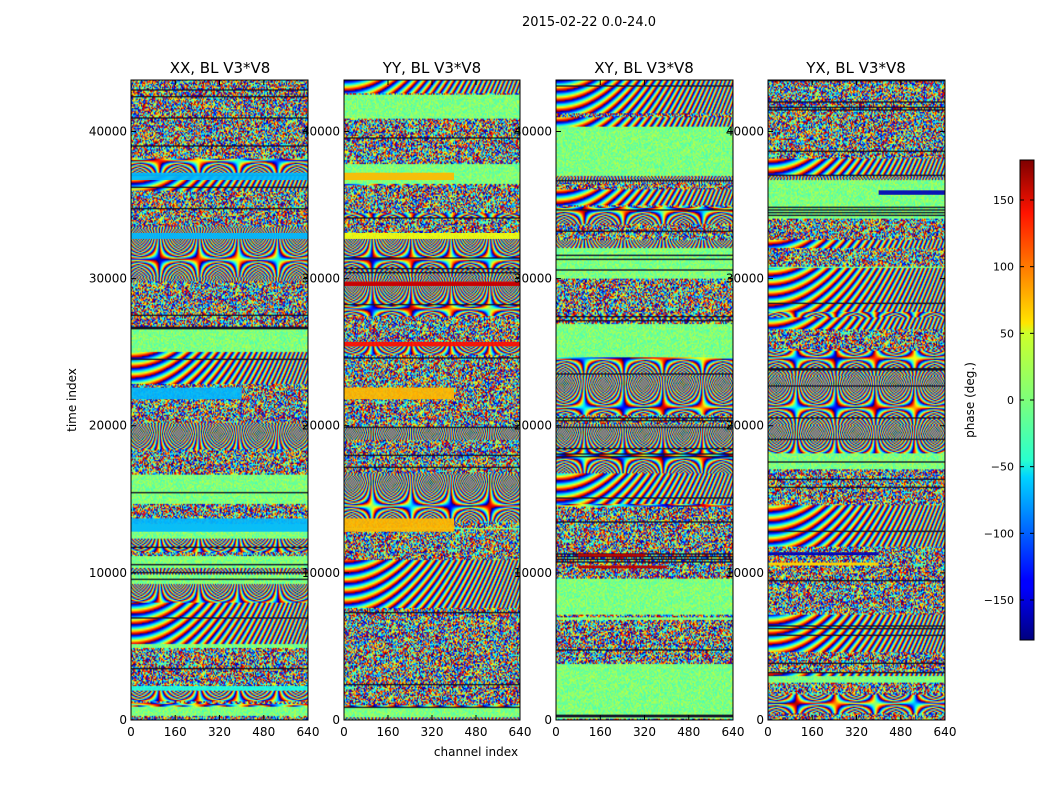 The height and width of the screenshot is (800, 1050). What do you see at coordinates (856, 378) in the screenshot?
I see `highlight-bands-yx` at bounding box center [856, 378].